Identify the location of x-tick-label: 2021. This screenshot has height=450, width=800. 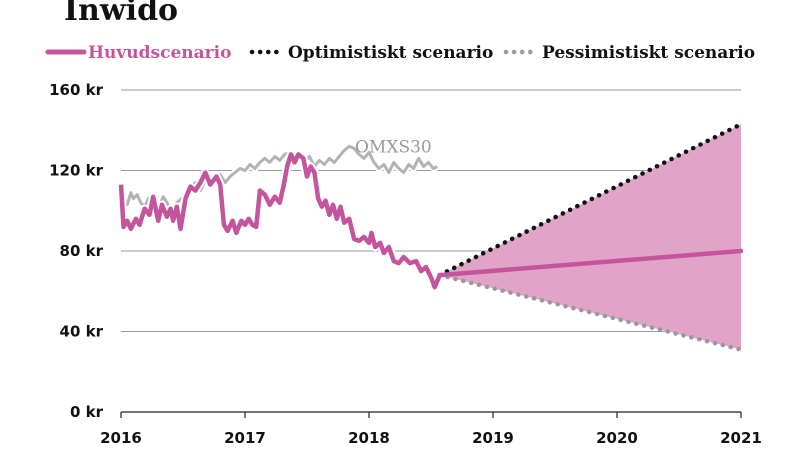
(741, 438).